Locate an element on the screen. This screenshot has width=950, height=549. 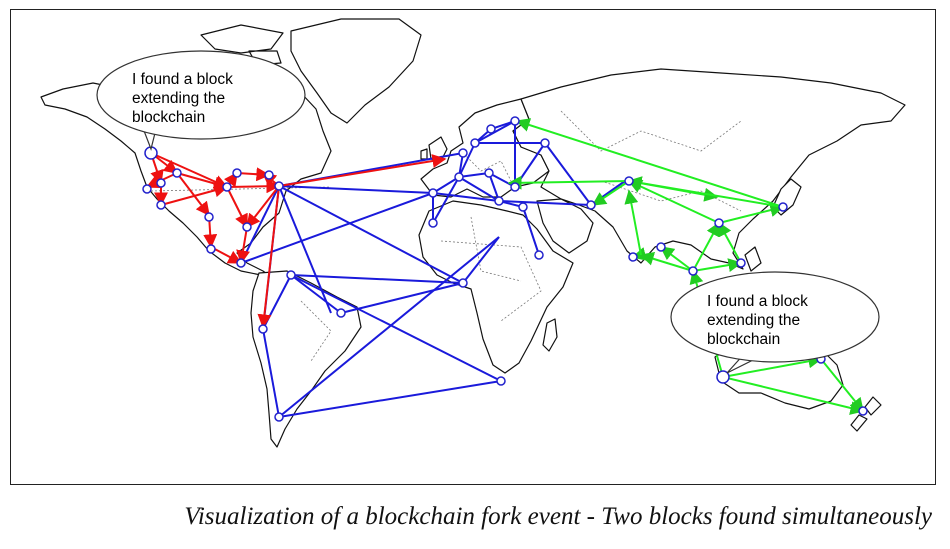
speech-bubble-left is located at coordinates (201, 100).